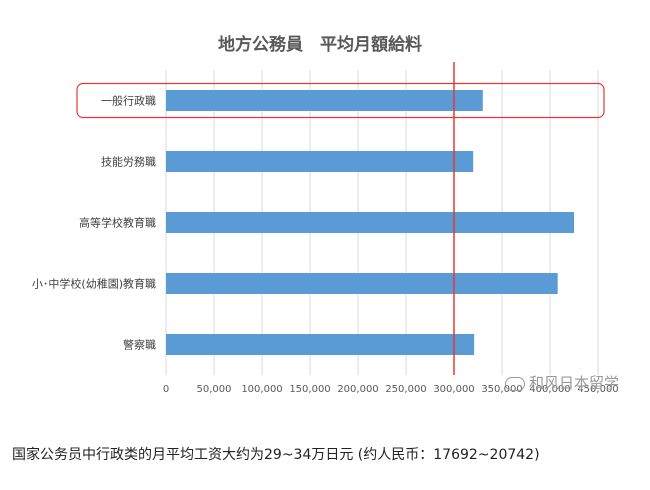 The image size is (650, 490). Describe the element at coordinates (261, 389) in the screenshot. I see `x-tick-label: 100,000` at that location.